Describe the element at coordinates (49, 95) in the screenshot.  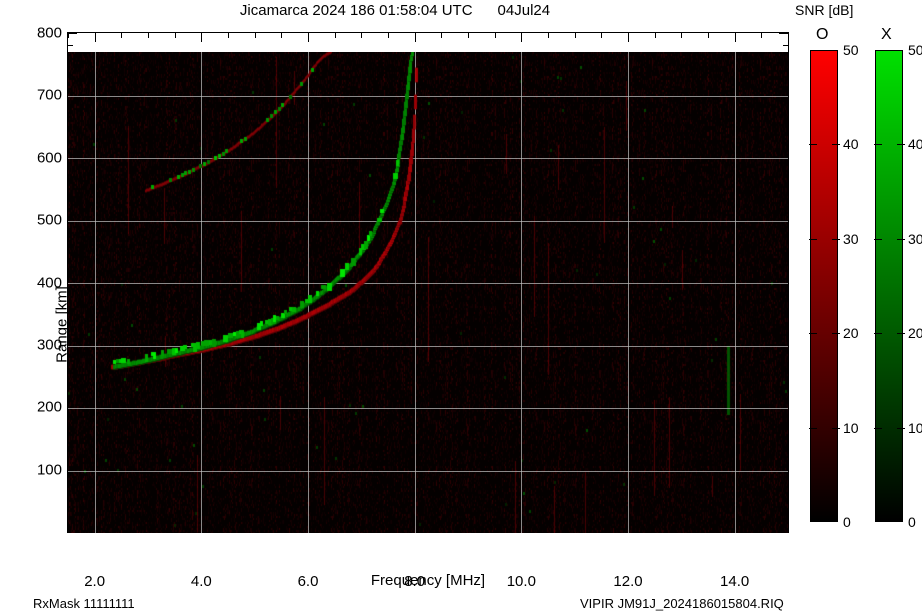
I see `y-tick-label: 700` at that location.